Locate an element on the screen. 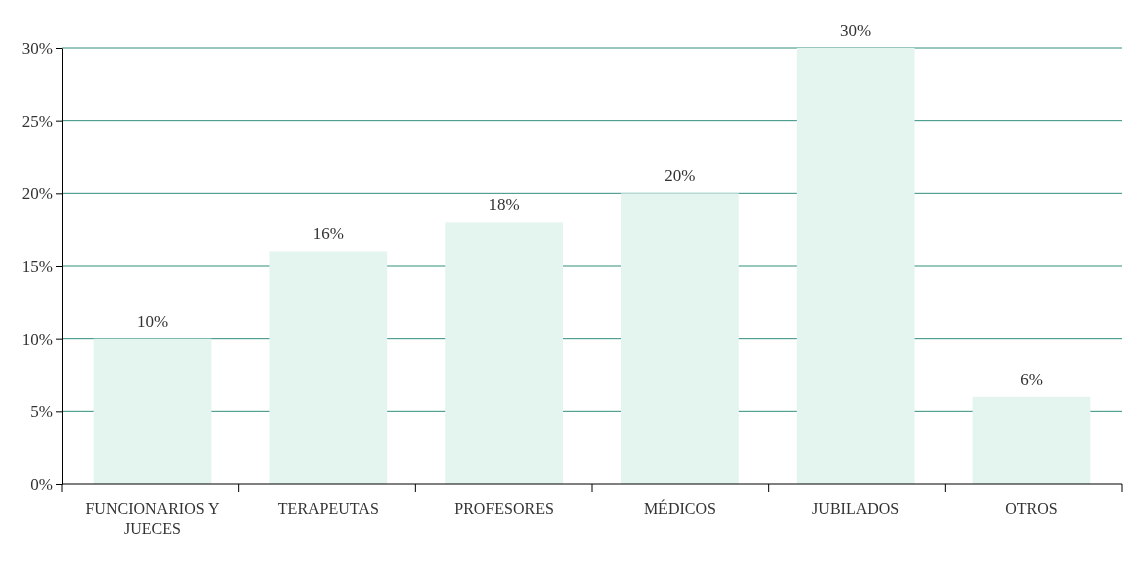  y-tick-label: 20% is located at coordinates (37, 194).